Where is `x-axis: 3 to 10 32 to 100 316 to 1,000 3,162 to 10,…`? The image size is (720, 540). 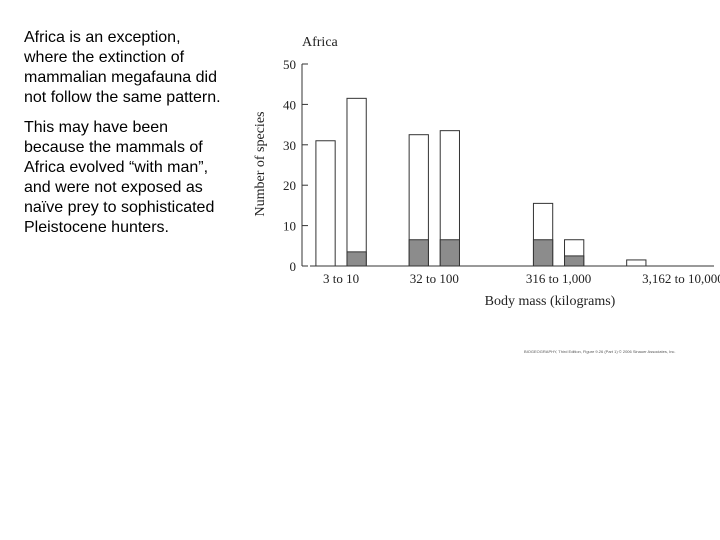
x-axis: 3 to 10 32 to 100 316 to 1,000 3,162 to 10,… is located at coordinates (515, 275).